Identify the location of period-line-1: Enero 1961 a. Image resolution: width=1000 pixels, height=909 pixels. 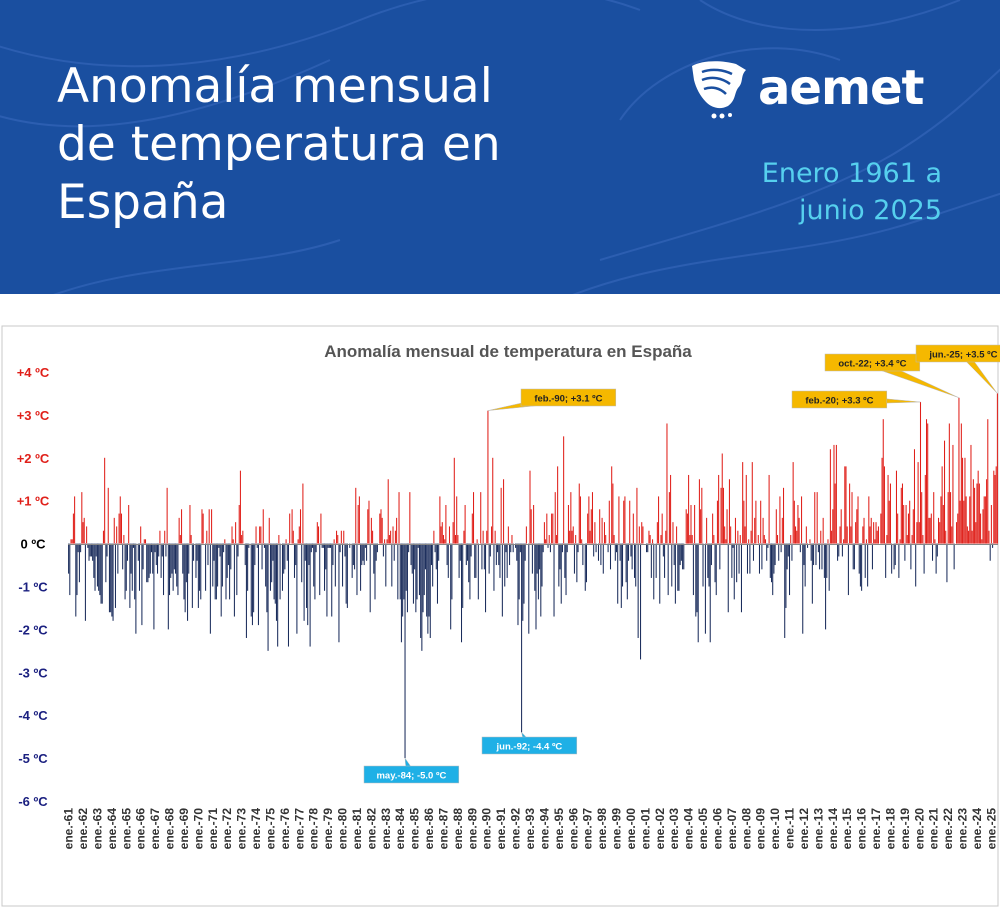
(851, 173).